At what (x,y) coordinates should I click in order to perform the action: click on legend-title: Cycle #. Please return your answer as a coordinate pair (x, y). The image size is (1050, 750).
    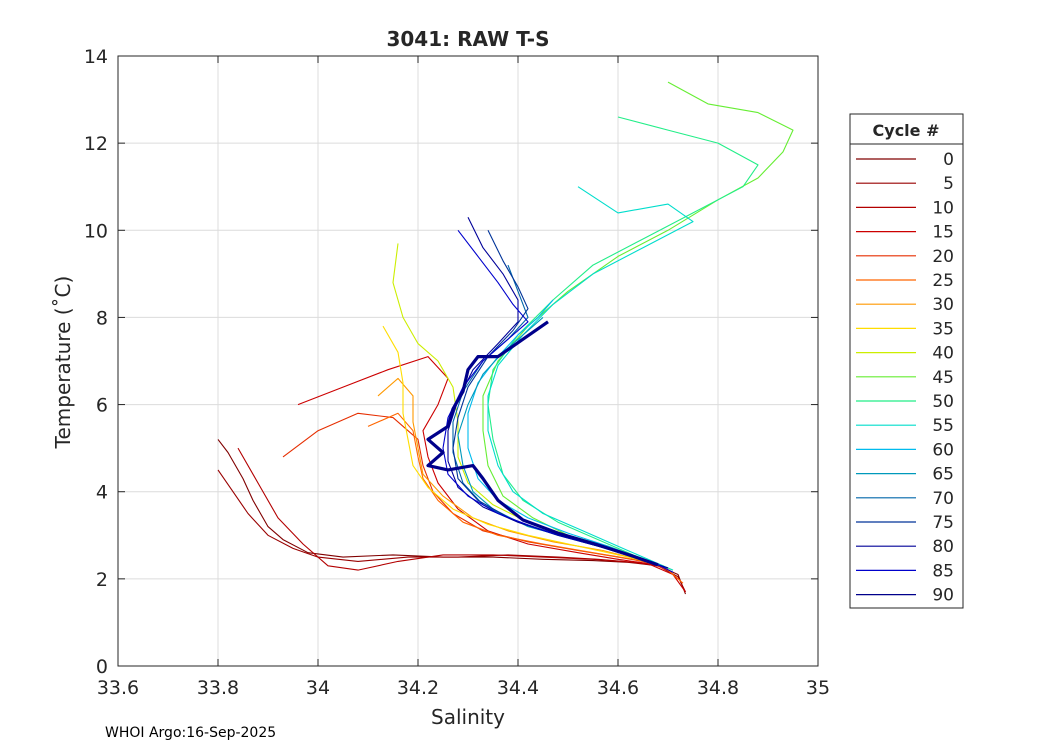
    Looking at the image, I should click on (906, 130).